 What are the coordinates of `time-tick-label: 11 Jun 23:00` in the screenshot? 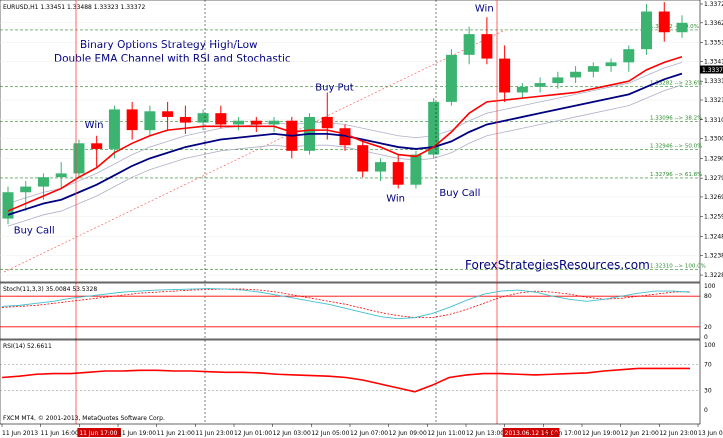 It's located at (214, 433).